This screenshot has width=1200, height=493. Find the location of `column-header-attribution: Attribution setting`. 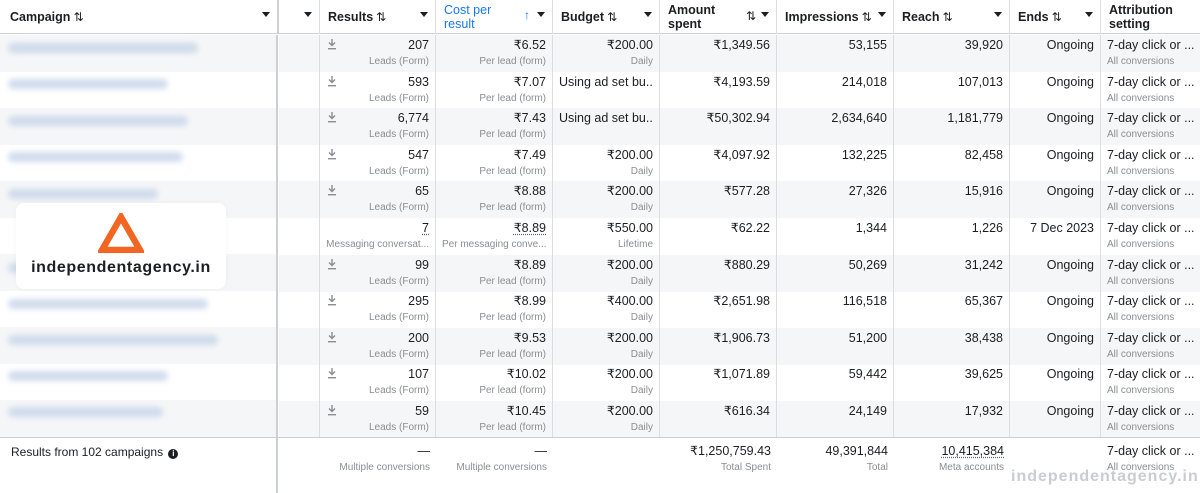

column-header-attribution: Attribution setting is located at coordinates (1150, 17).